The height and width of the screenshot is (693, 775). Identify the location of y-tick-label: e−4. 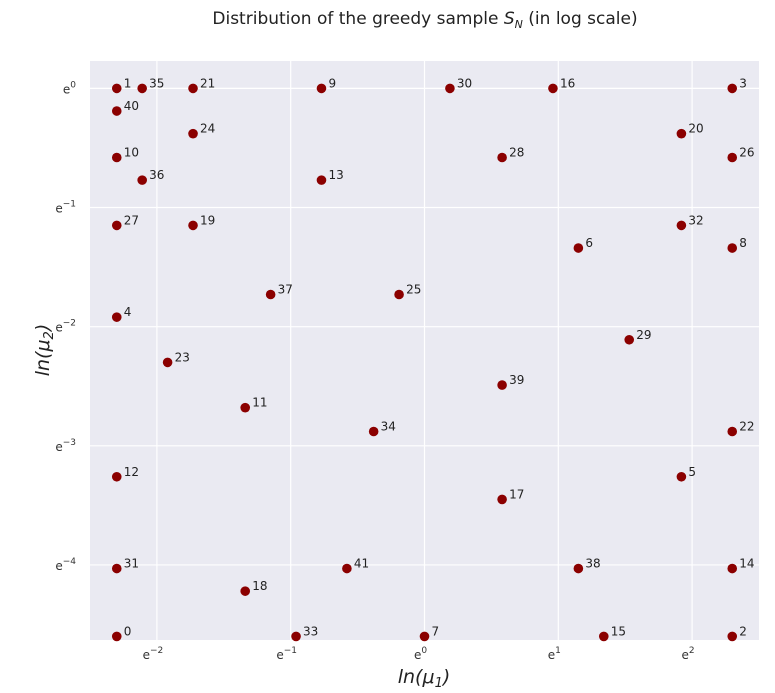
(65, 565).